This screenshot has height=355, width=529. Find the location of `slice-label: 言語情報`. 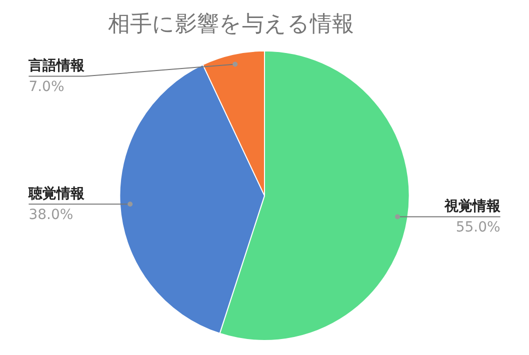

slice-label: 言語情報 is located at coordinates (57, 65).